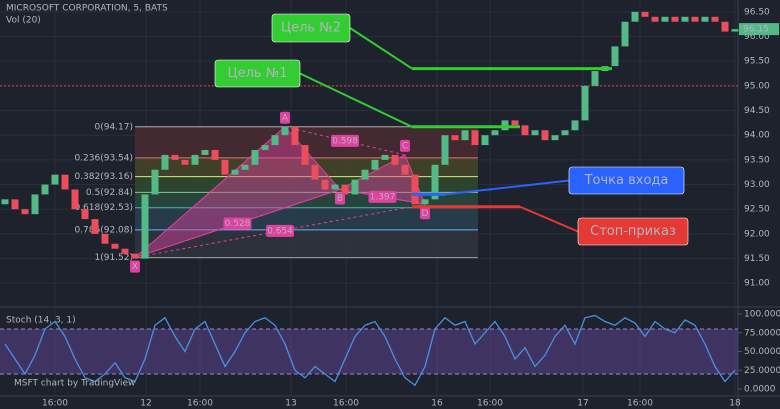 This screenshot has width=780, height=409. What do you see at coordinates (757, 136) in the screenshot?
I see `y-tick-label: 94.00` at bounding box center [757, 136].